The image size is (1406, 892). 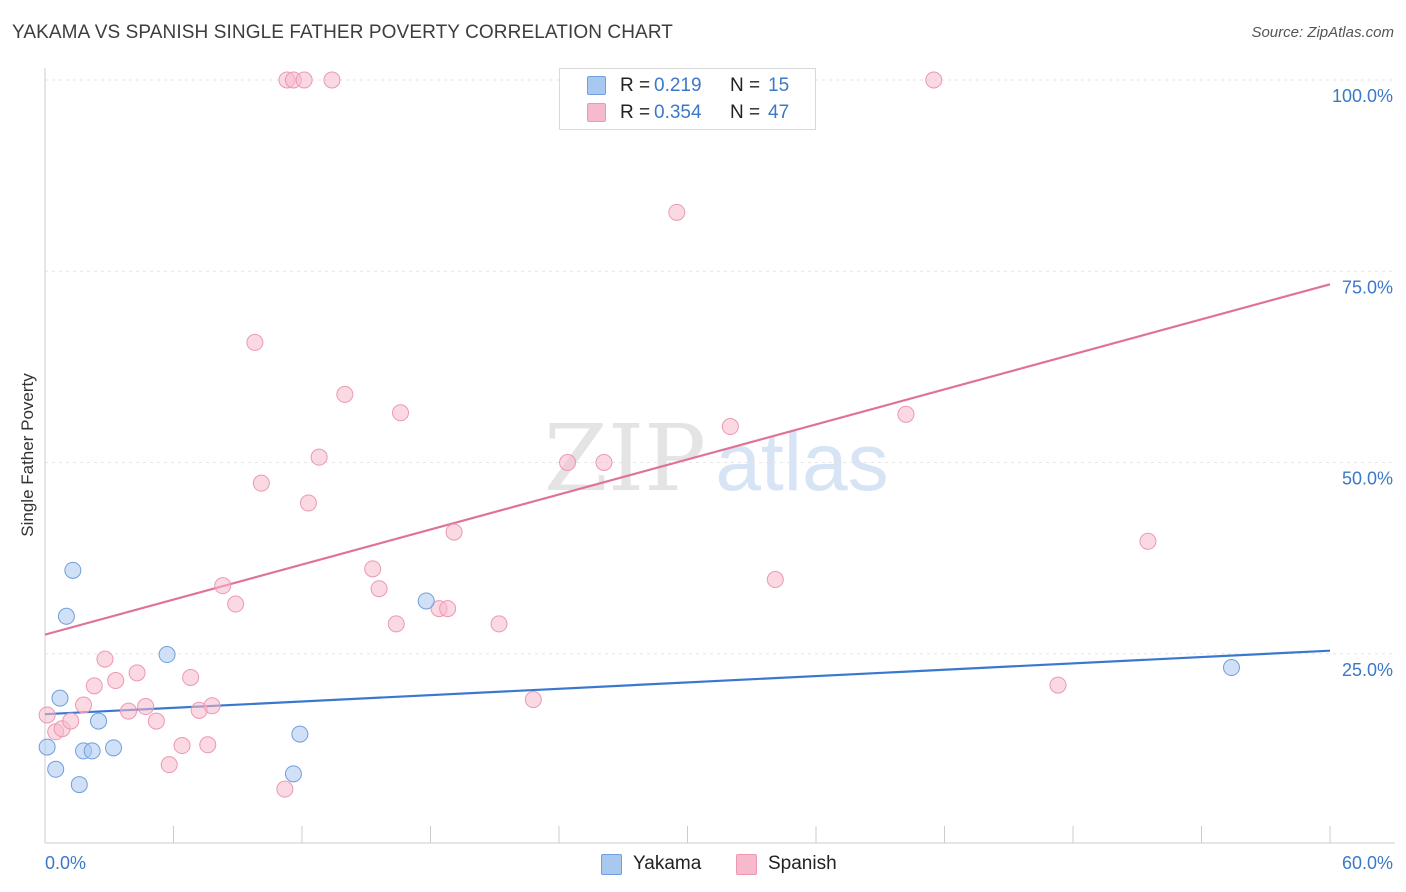 What do you see at coordinates (1367, 287) in the screenshot?
I see `y-tick-label: 75.0%` at bounding box center [1367, 287].